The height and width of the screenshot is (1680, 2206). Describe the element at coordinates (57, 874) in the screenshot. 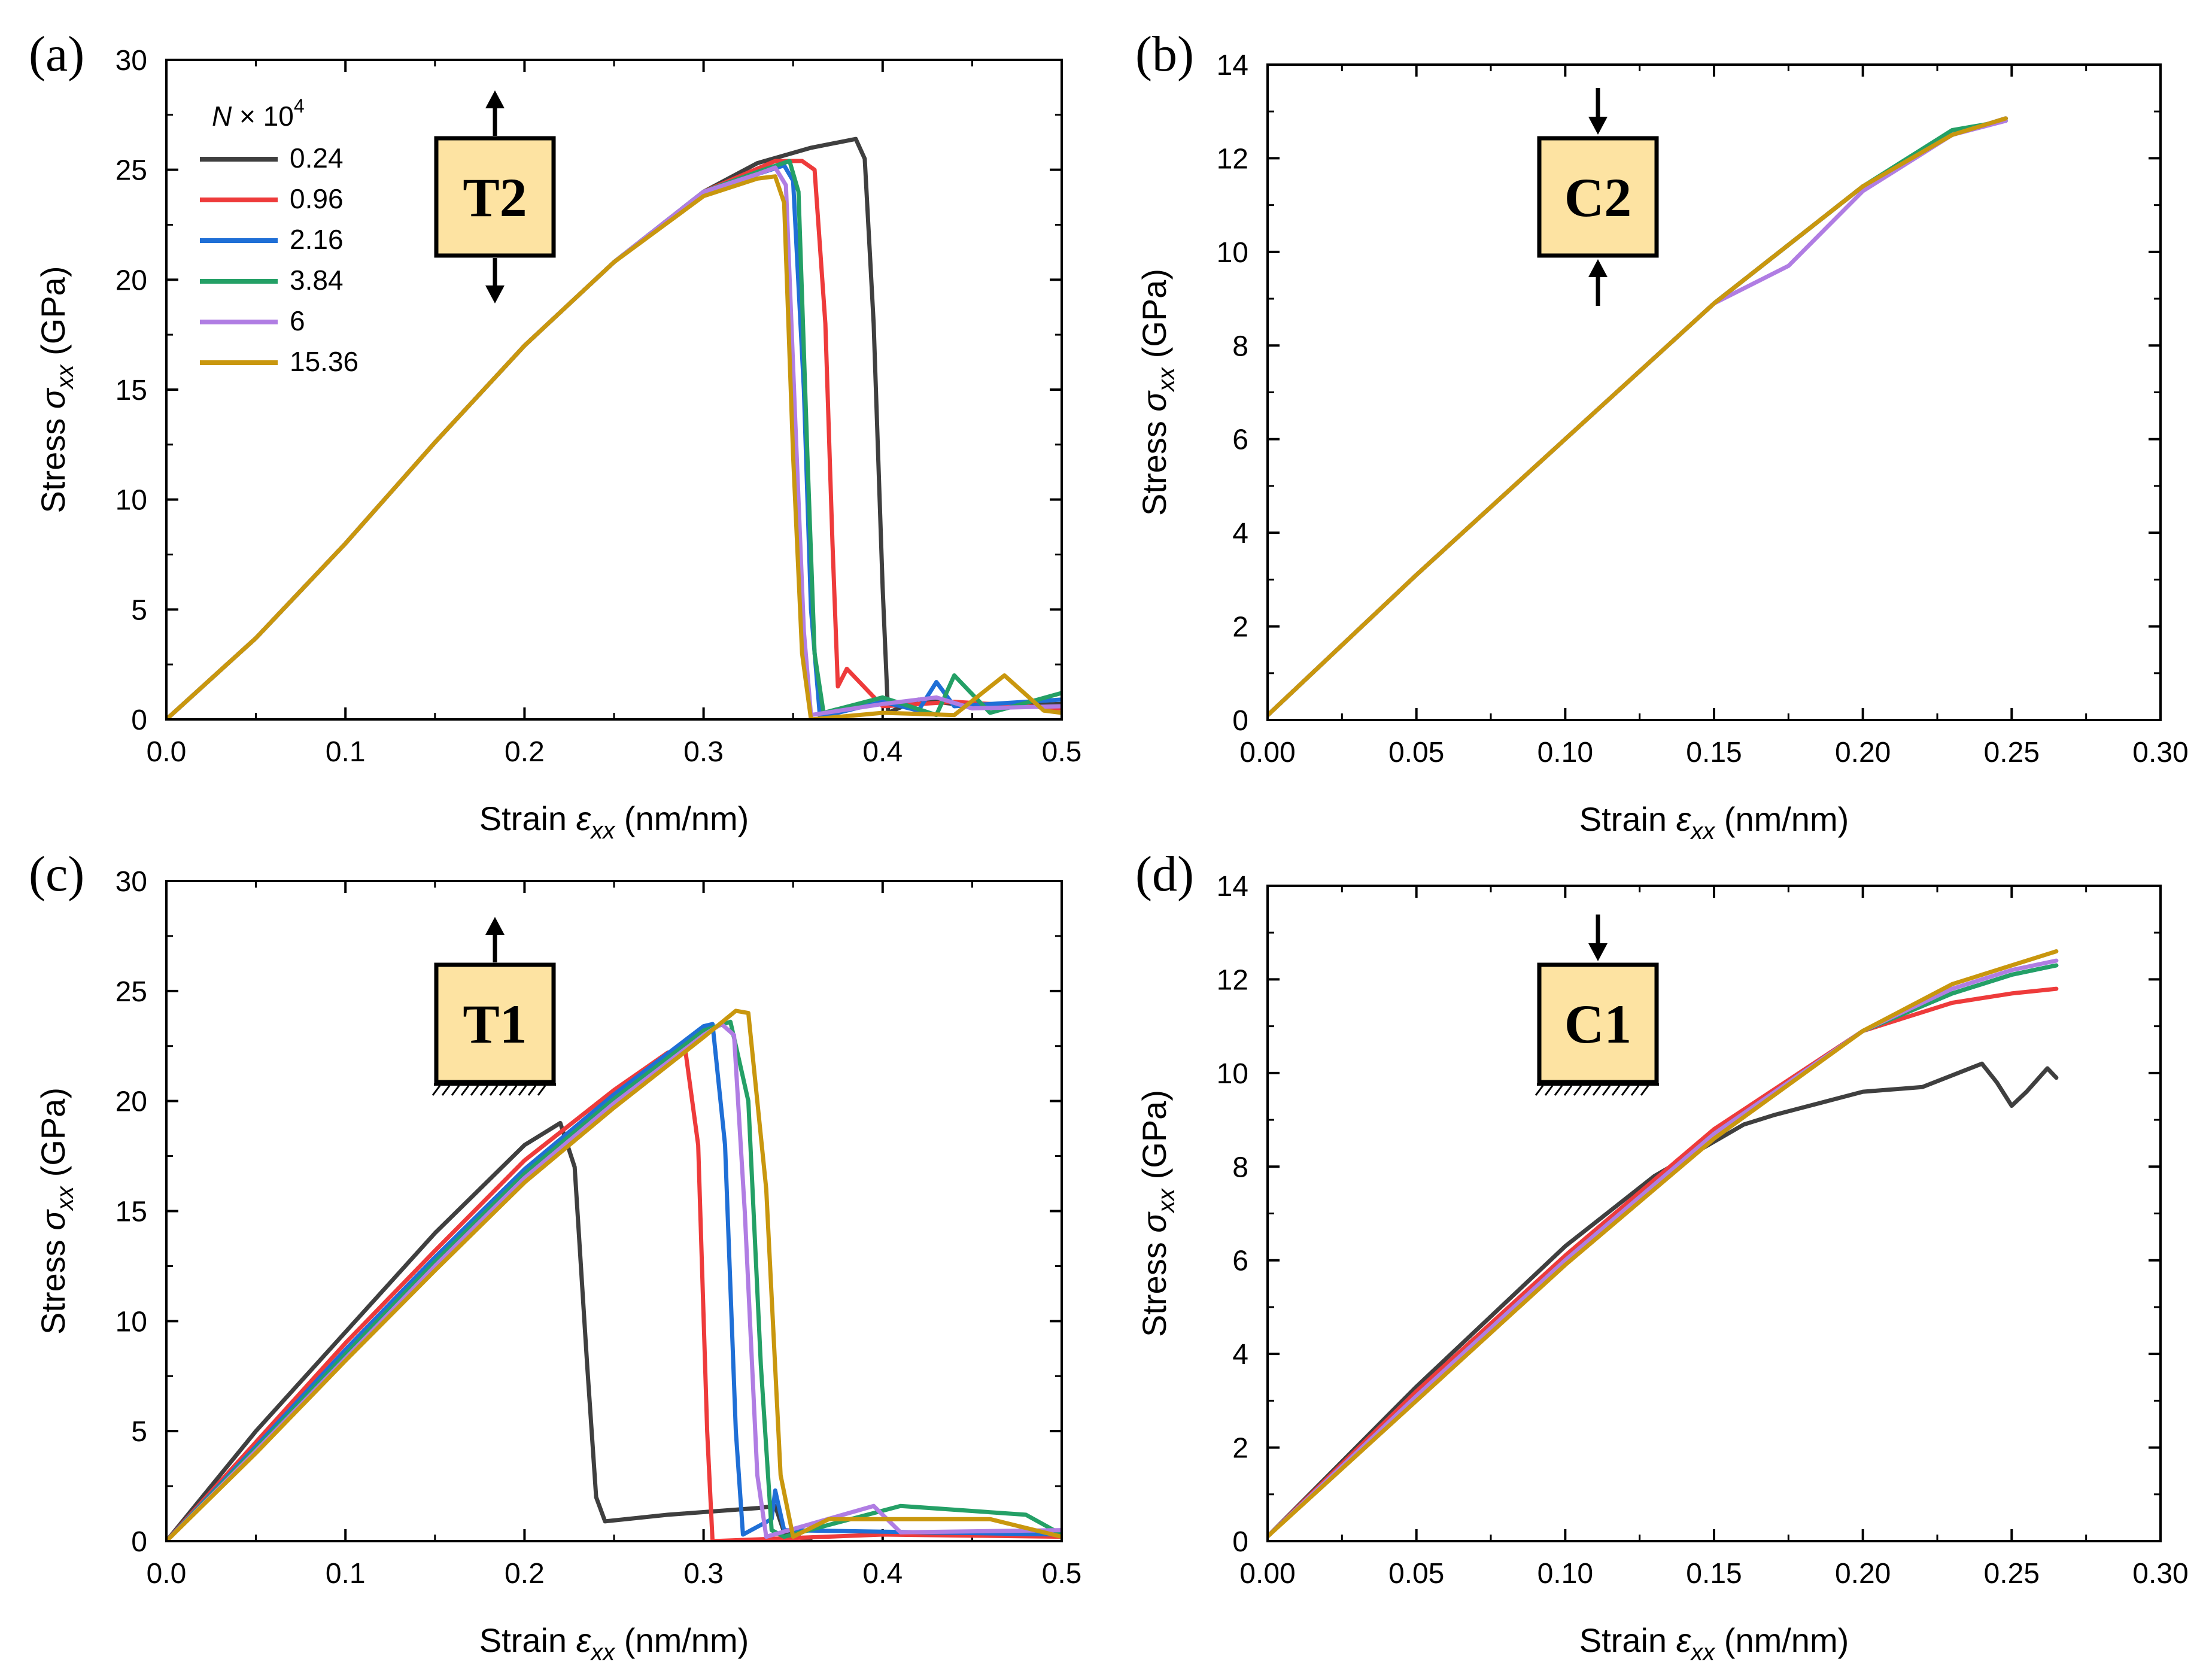

I see `panel-label: (c)` at that location.